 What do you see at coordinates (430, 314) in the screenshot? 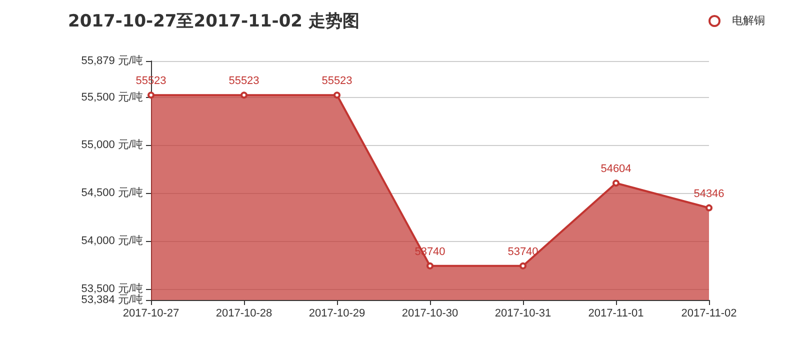
I see `x-tick-label: 2017-10-30` at bounding box center [430, 314].